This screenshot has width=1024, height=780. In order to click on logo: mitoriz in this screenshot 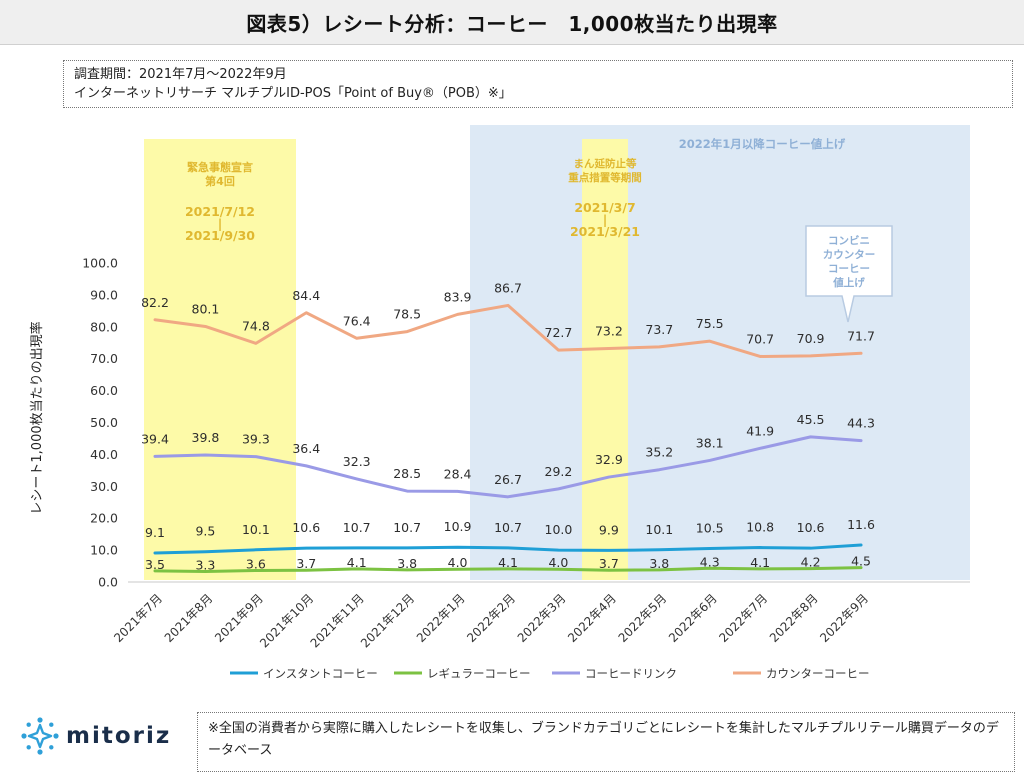, I will do `click(95, 736)`.